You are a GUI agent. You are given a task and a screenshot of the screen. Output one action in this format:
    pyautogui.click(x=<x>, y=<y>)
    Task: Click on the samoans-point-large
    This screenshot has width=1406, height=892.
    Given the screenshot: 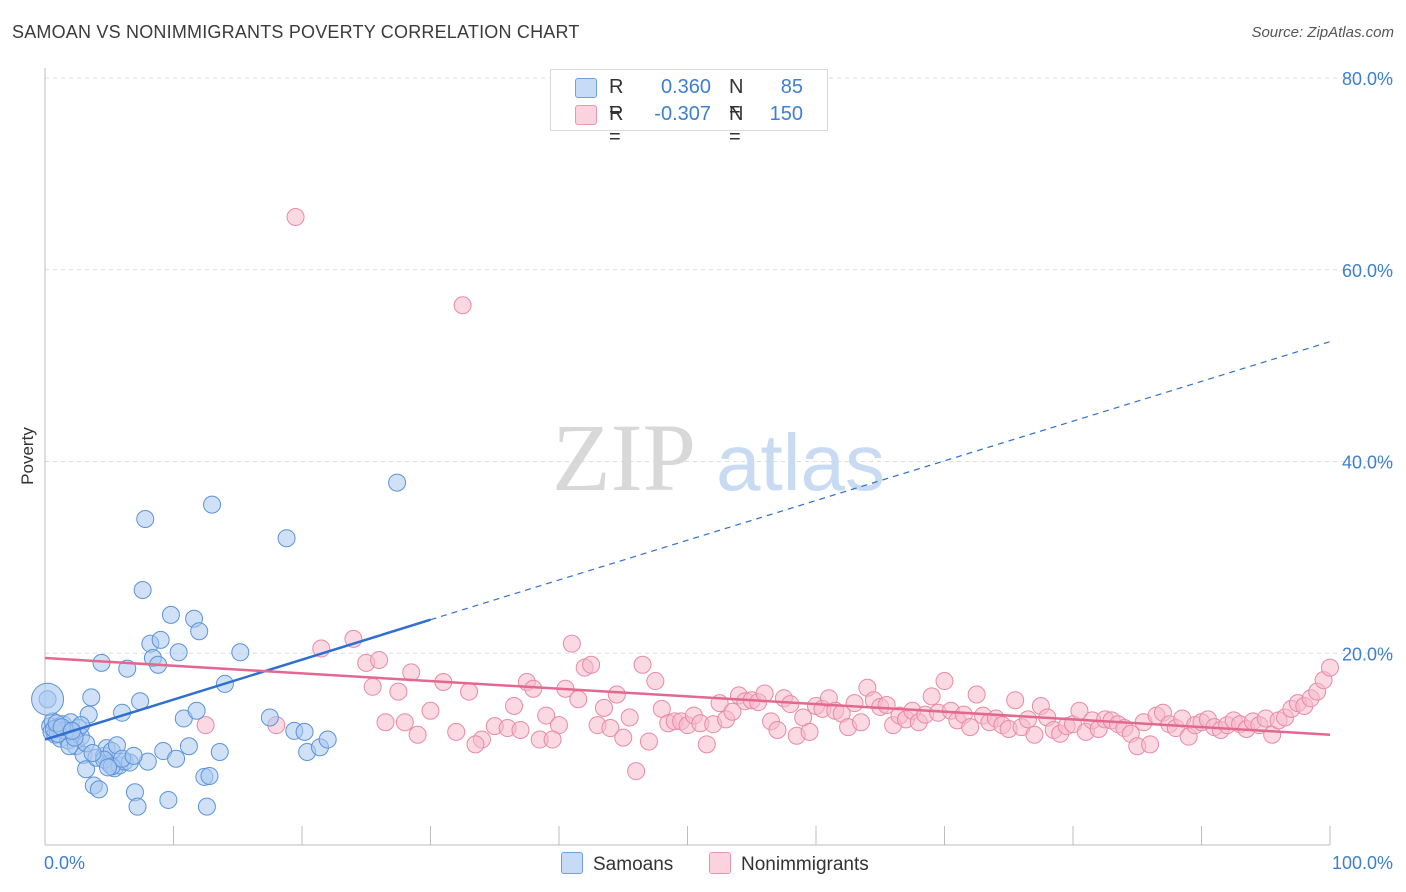 What is the action you would take?
    pyautogui.click(x=48, y=699)
    